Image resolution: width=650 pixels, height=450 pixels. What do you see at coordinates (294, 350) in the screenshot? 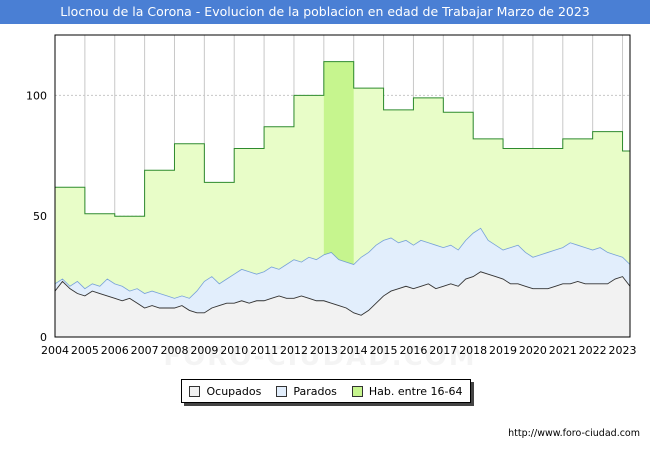
I see `x-tick-label: 2012` at bounding box center [294, 350].